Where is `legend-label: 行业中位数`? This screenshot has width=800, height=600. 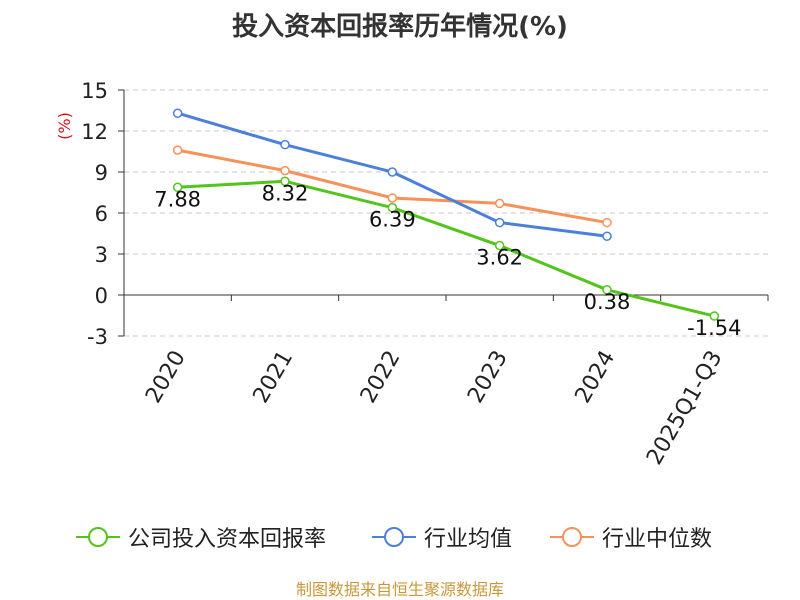 legend-label: 行业中位数 is located at coordinates (657, 539).